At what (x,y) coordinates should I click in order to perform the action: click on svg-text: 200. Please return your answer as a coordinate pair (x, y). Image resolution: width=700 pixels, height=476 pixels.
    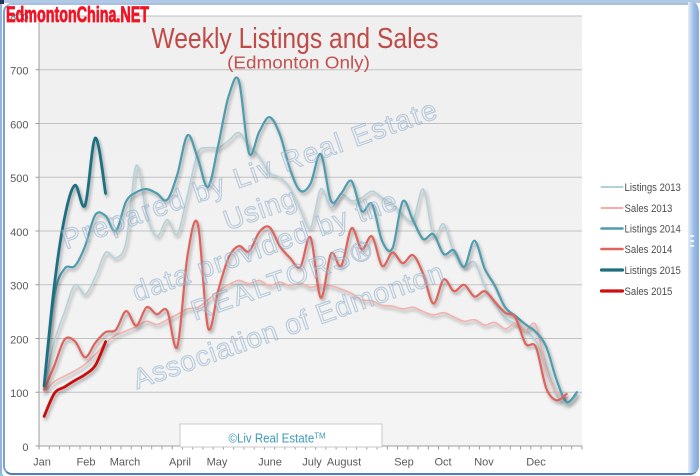
    Looking at the image, I should click on (19, 340).